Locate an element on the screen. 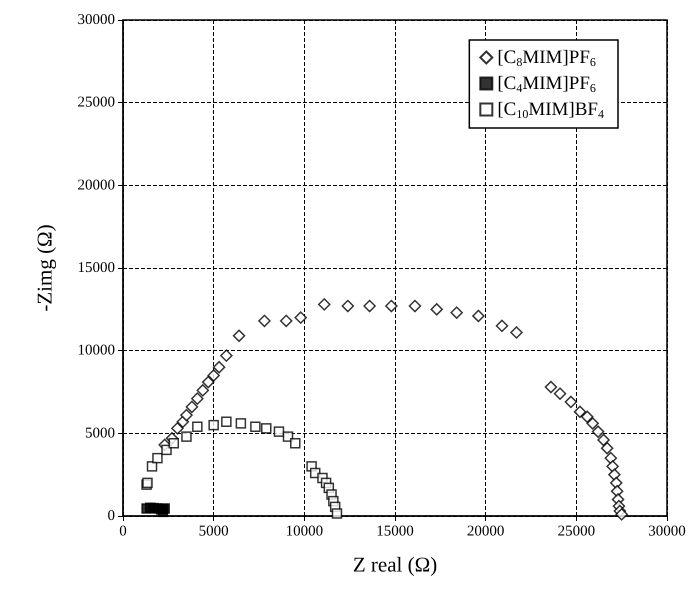  y-tick-label: 20000 is located at coordinates (96, 185).